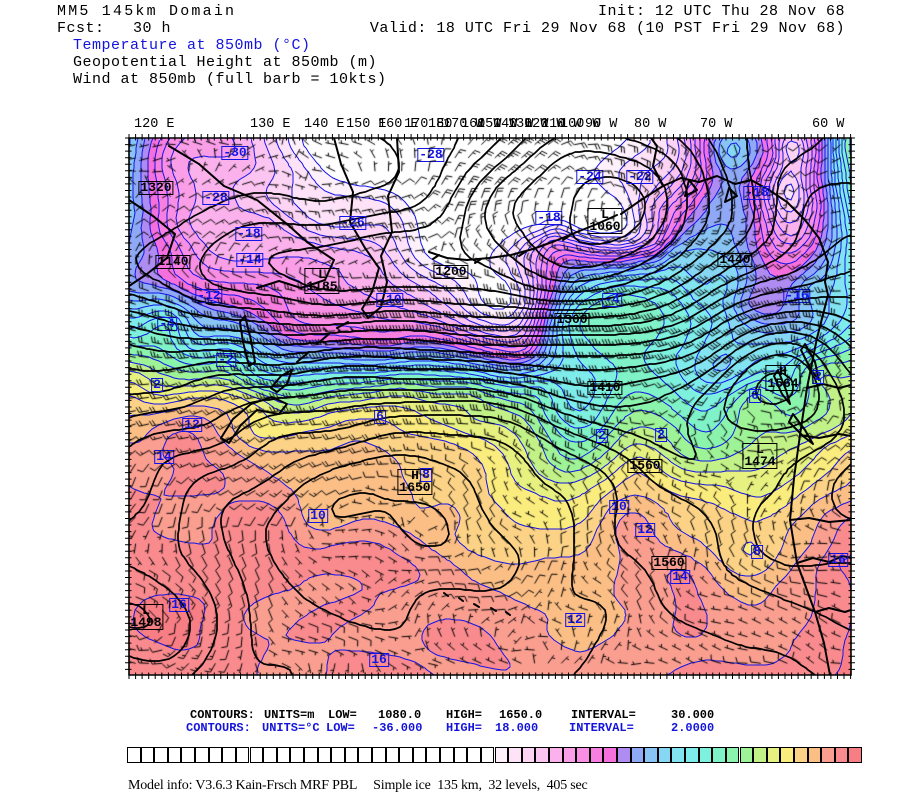 This screenshot has width=900, height=800. I want to click on longitude-label: 90 W, so click(601, 124).